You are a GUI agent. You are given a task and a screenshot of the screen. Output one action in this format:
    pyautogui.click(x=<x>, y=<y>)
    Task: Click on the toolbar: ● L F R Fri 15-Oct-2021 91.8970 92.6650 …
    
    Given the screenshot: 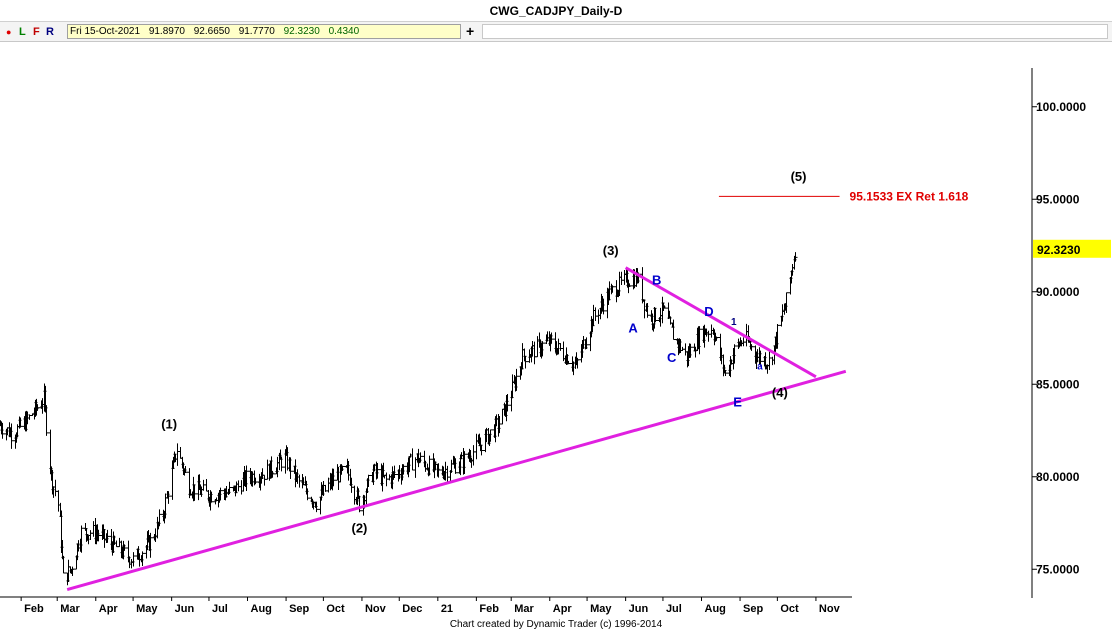 What is the action you would take?
    pyautogui.click(x=556, y=32)
    